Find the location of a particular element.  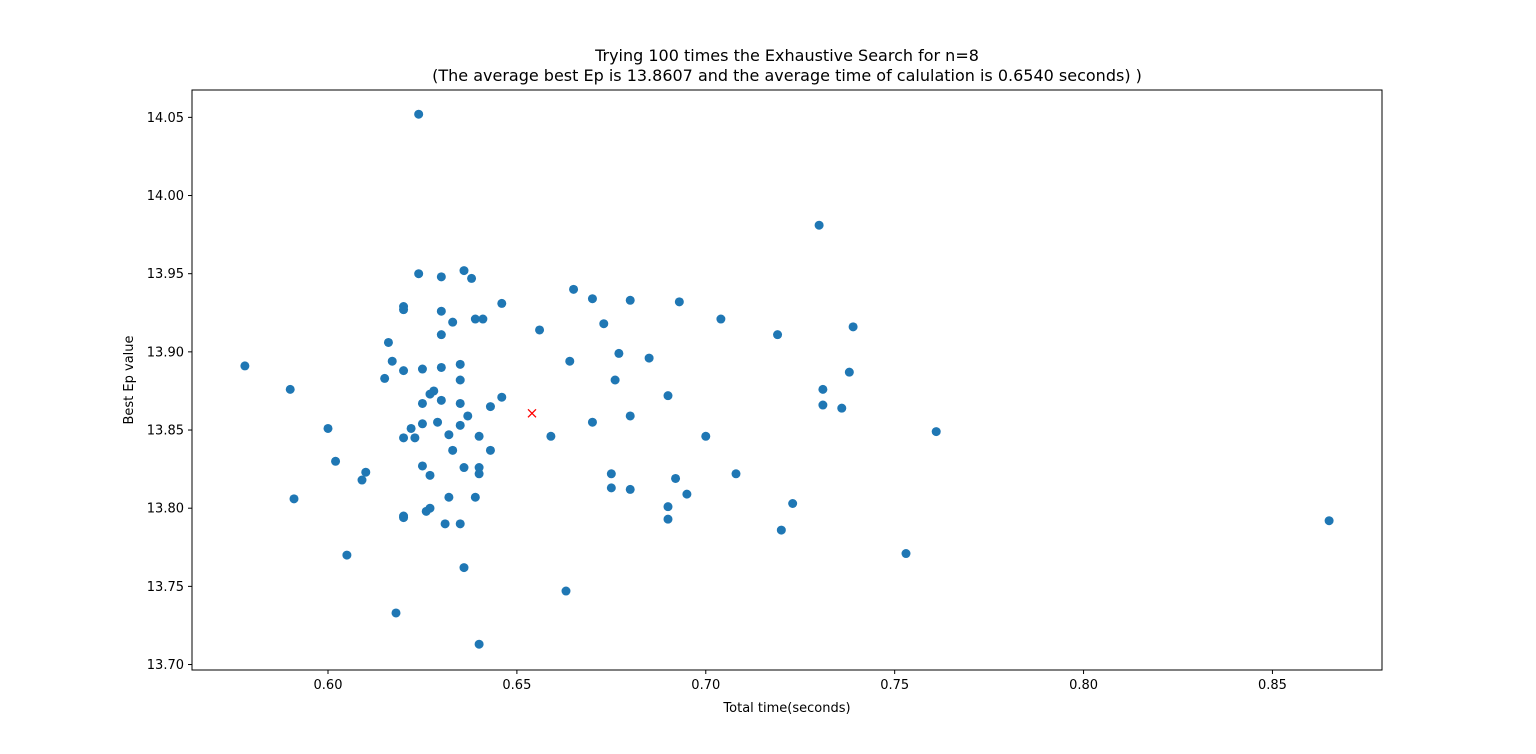

y-tick-label: 13.95 is located at coordinates (165, 274).